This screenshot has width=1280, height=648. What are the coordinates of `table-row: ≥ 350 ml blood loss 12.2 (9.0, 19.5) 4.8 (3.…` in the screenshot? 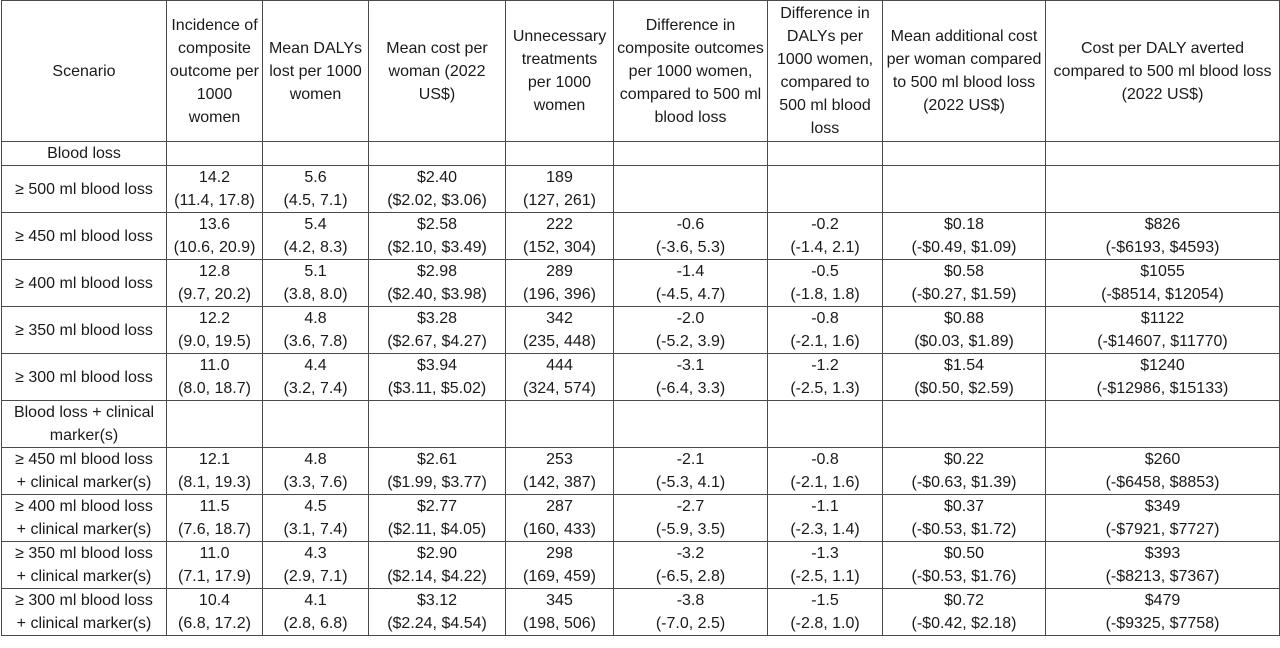 It's located at (640, 330).